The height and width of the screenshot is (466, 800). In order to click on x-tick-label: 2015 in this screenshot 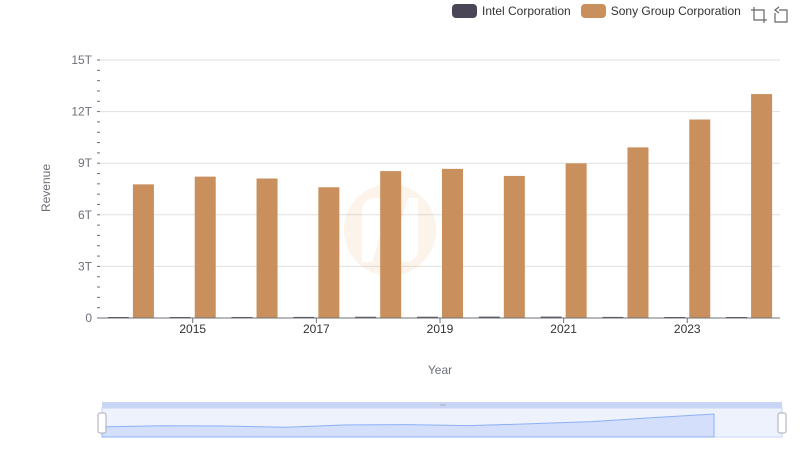, I will do `click(192, 329)`.